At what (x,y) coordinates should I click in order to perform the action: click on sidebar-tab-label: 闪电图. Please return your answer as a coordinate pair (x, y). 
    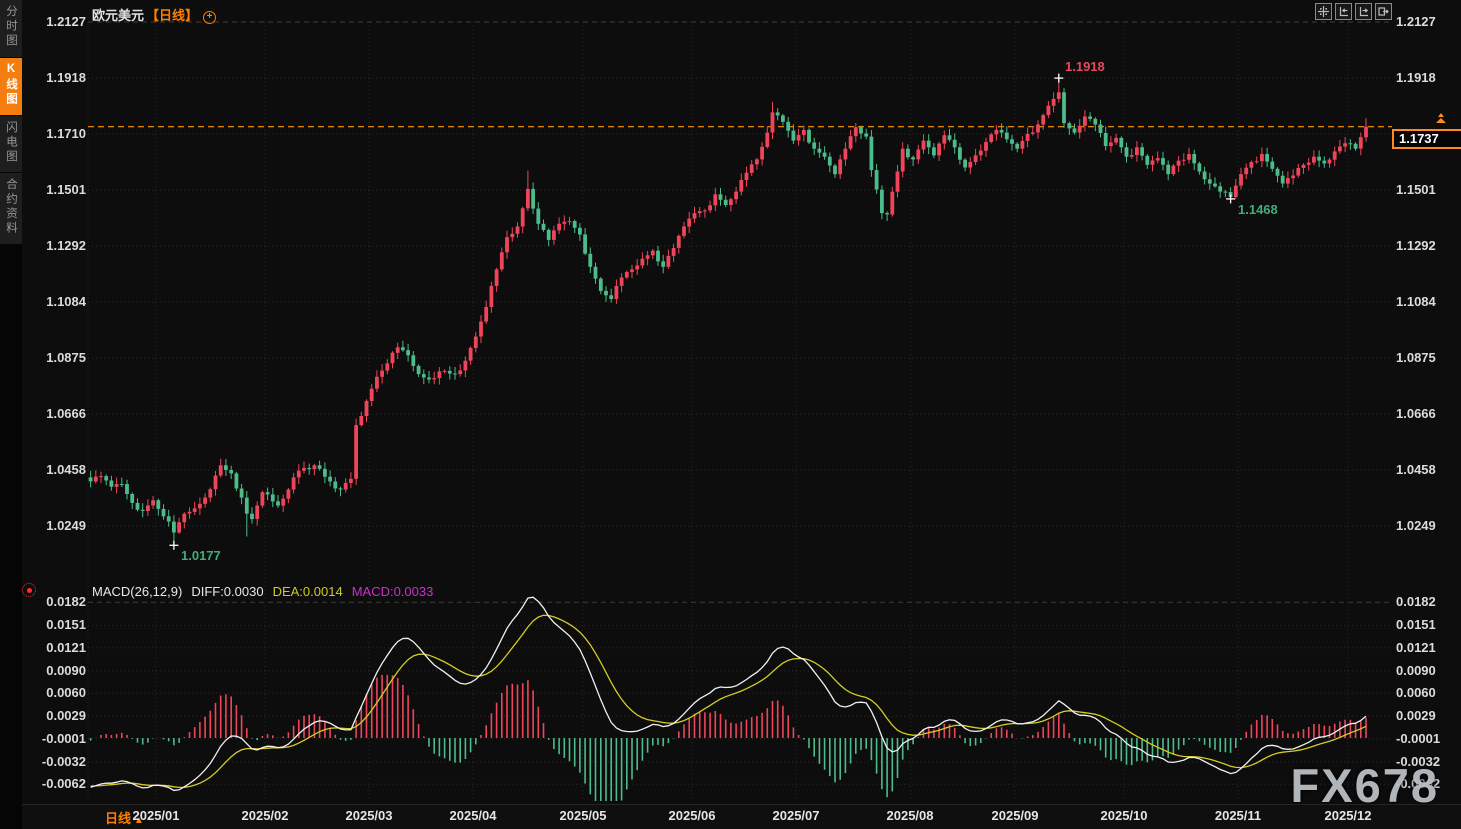
    Looking at the image, I should click on (11, 142).